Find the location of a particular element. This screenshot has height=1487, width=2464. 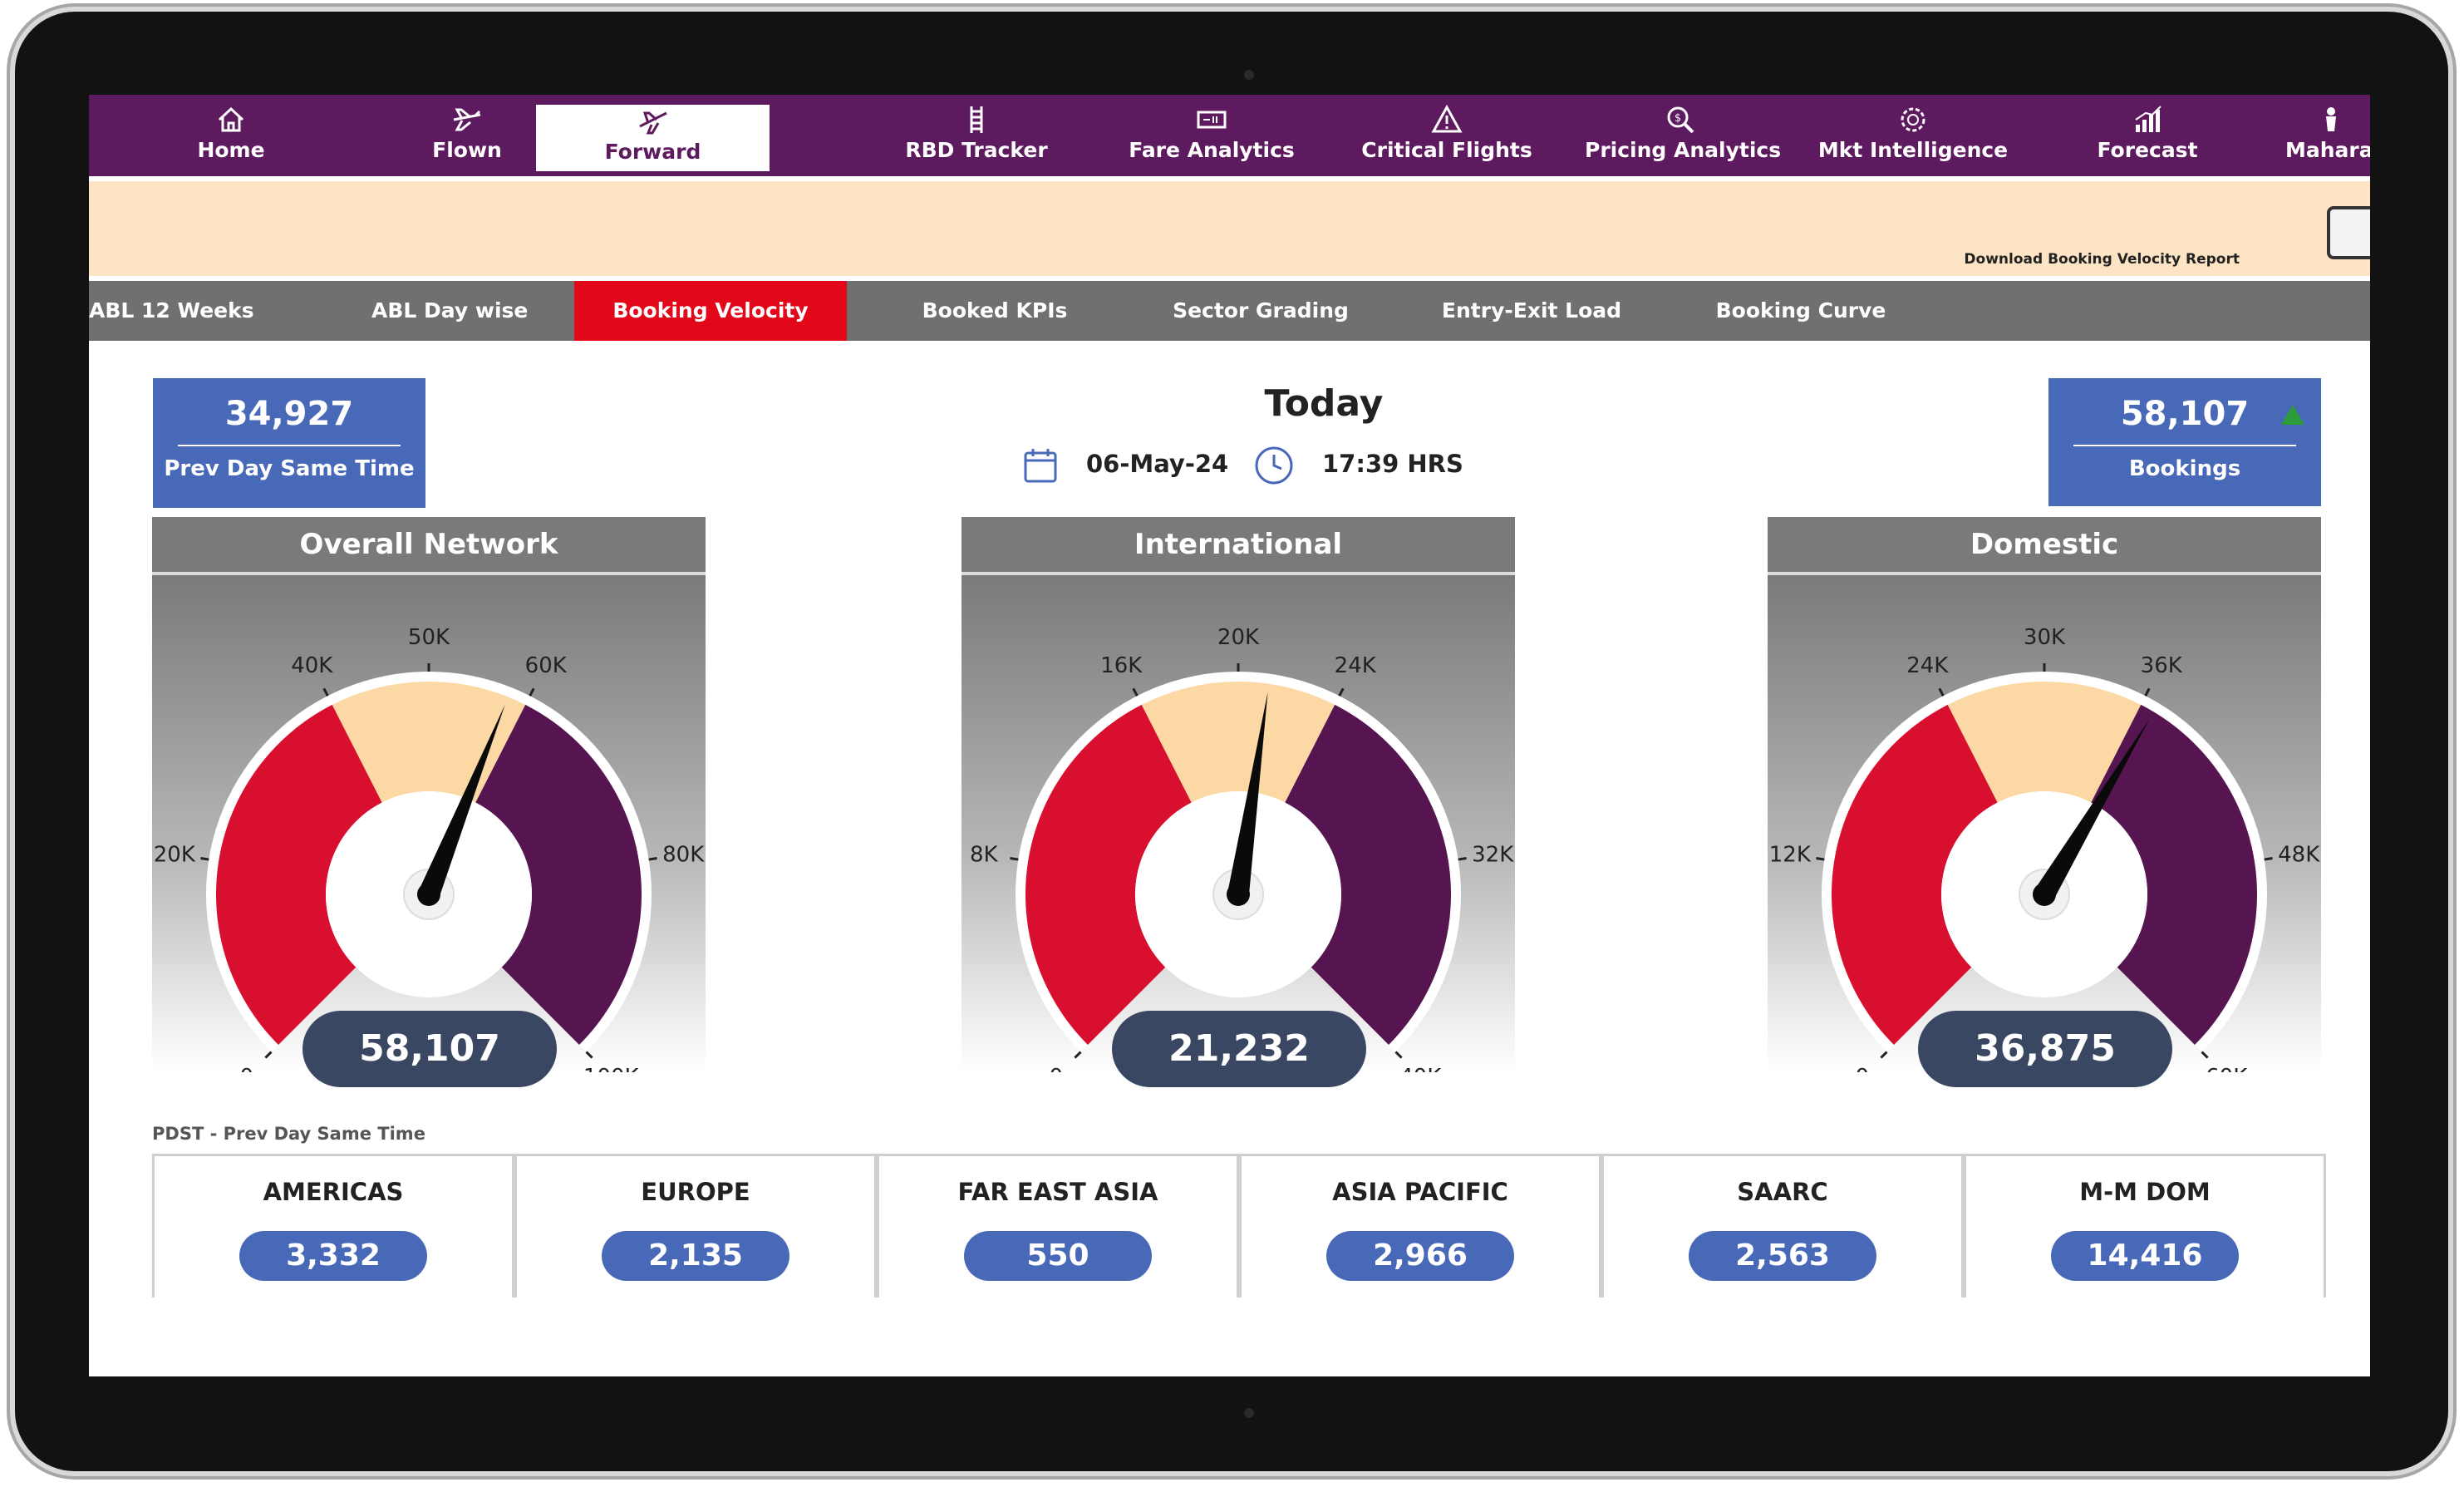

nav-pricing-analytics-label: Pricing Analytics is located at coordinates (1683, 150).